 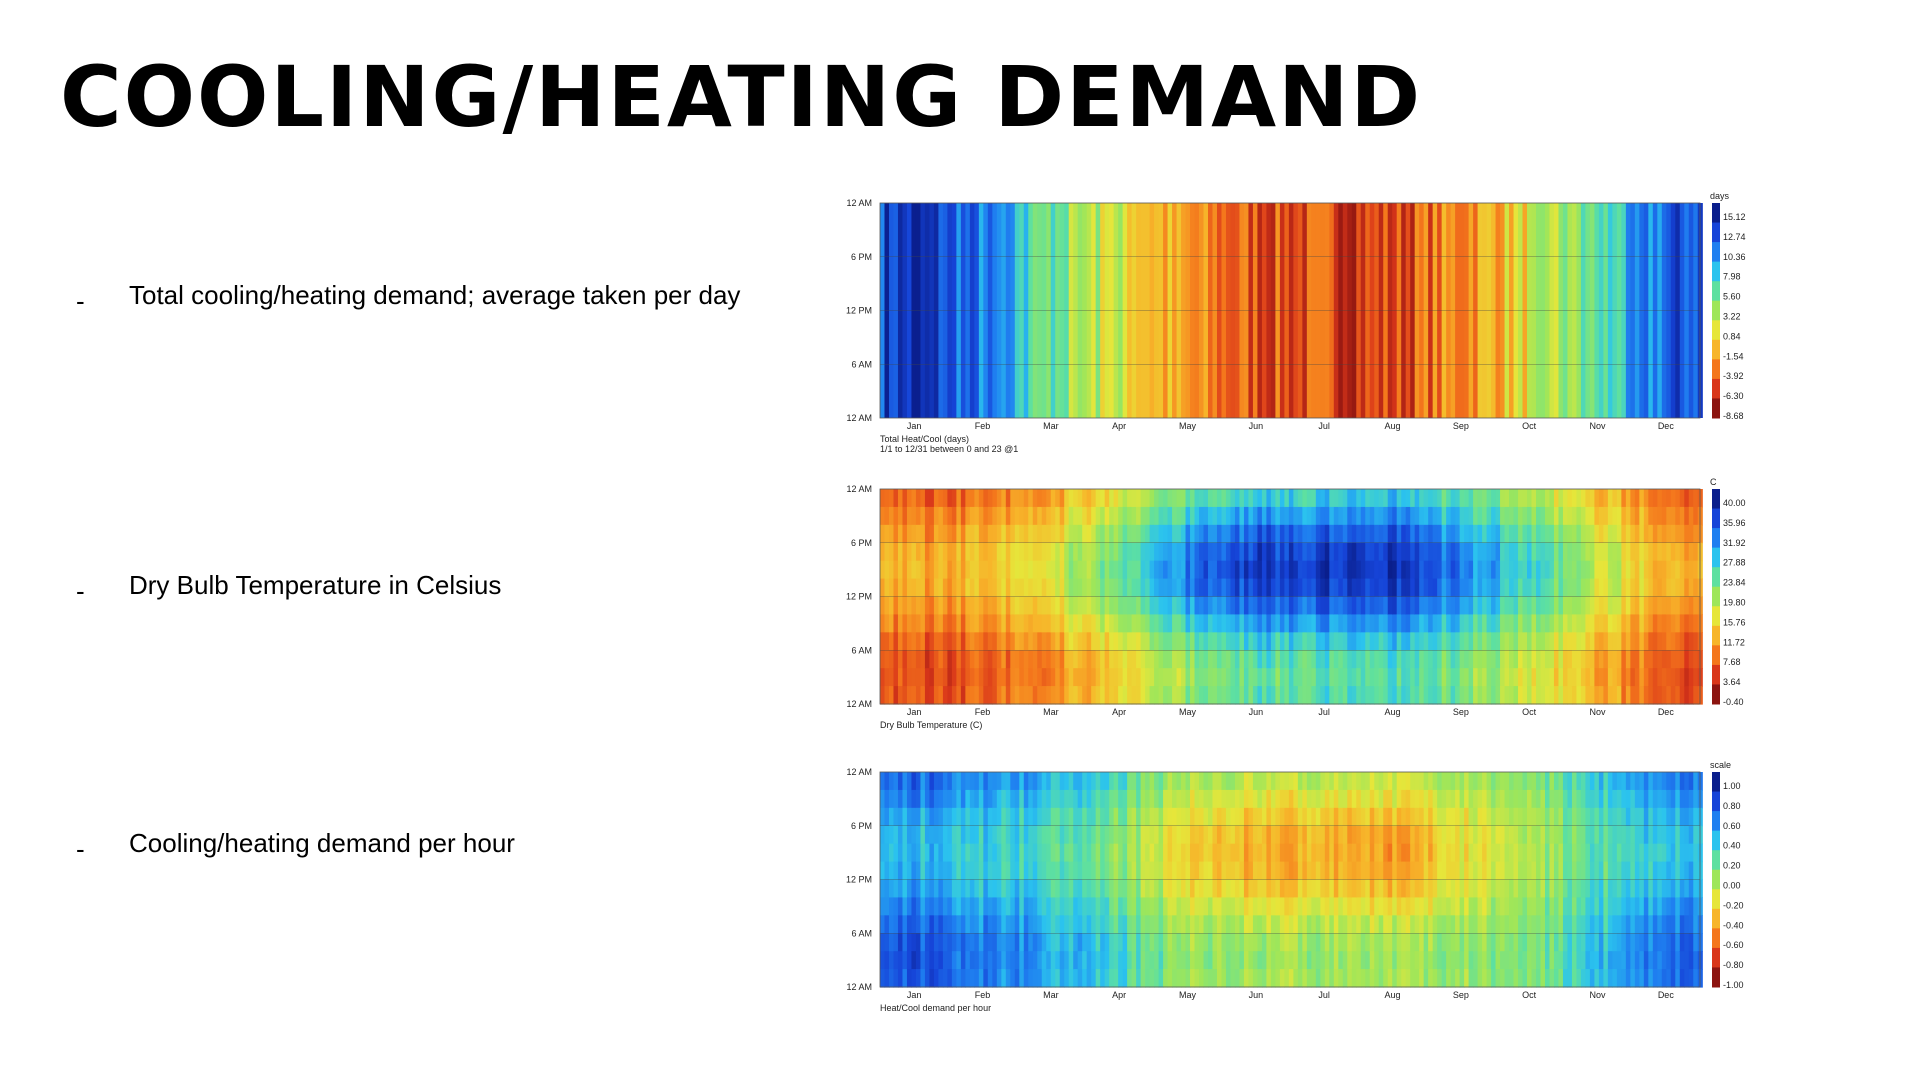 What do you see at coordinates (1716, 499) in the screenshot?
I see `legend-swatch` at bounding box center [1716, 499].